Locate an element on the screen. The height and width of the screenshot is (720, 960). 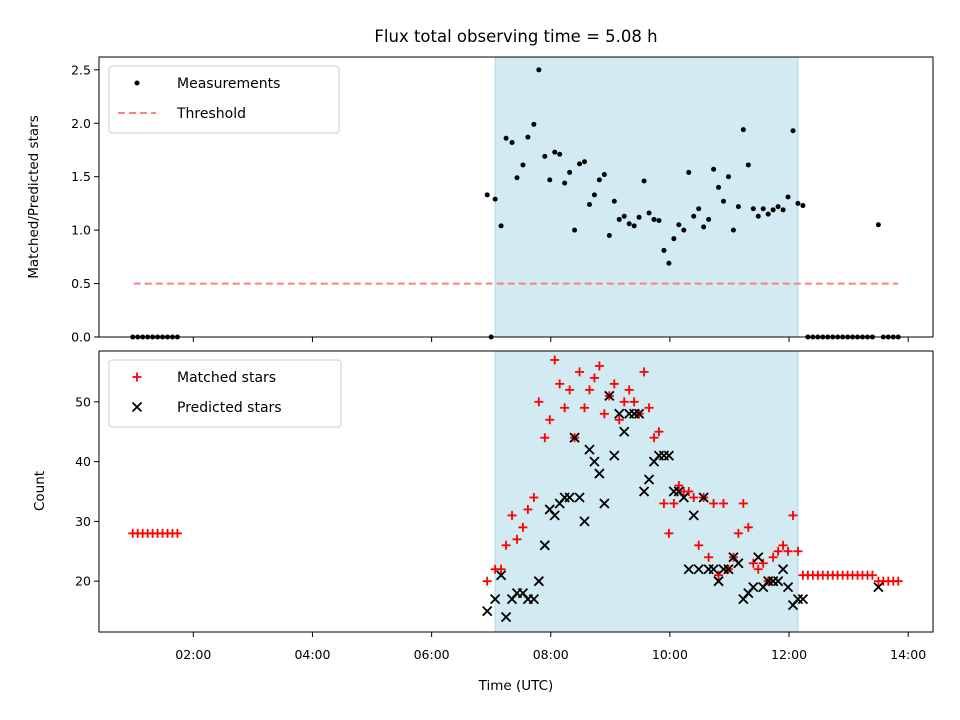
legend-box is located at coordinates (224, 99).